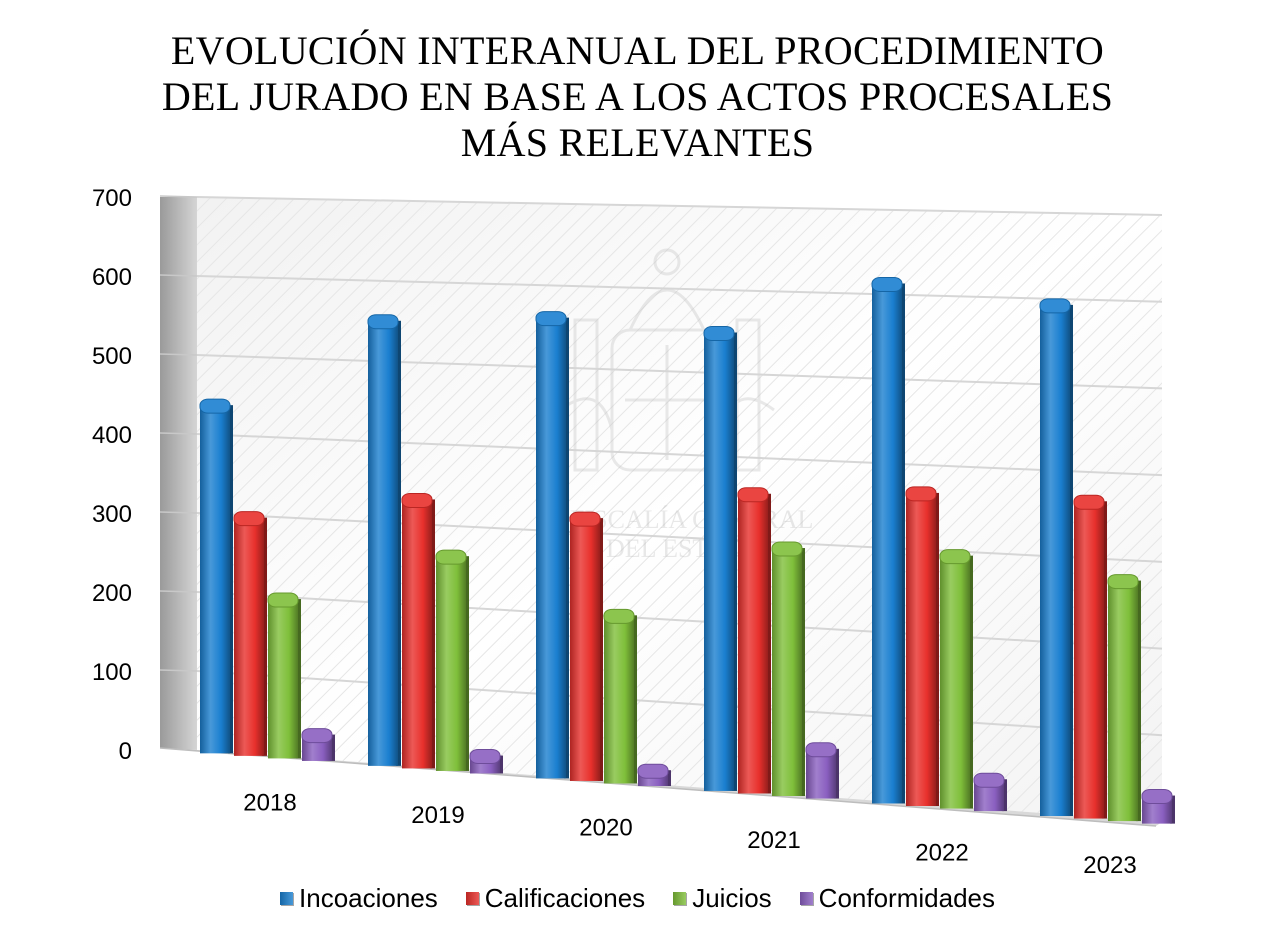 Image resolution: width=1275 pixels, height=945 pixels. I want to click on chart-title-line-3: MÁS RELEVANTES, so click(637, 142).